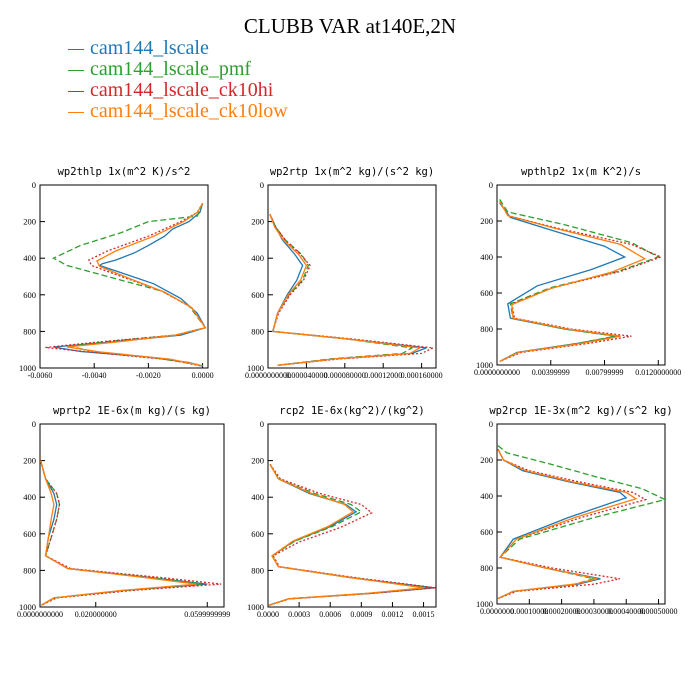  Describe the element at coordinates (424, 614) in the screenshot. I see `x-tick-label: 0.0015` at that location.